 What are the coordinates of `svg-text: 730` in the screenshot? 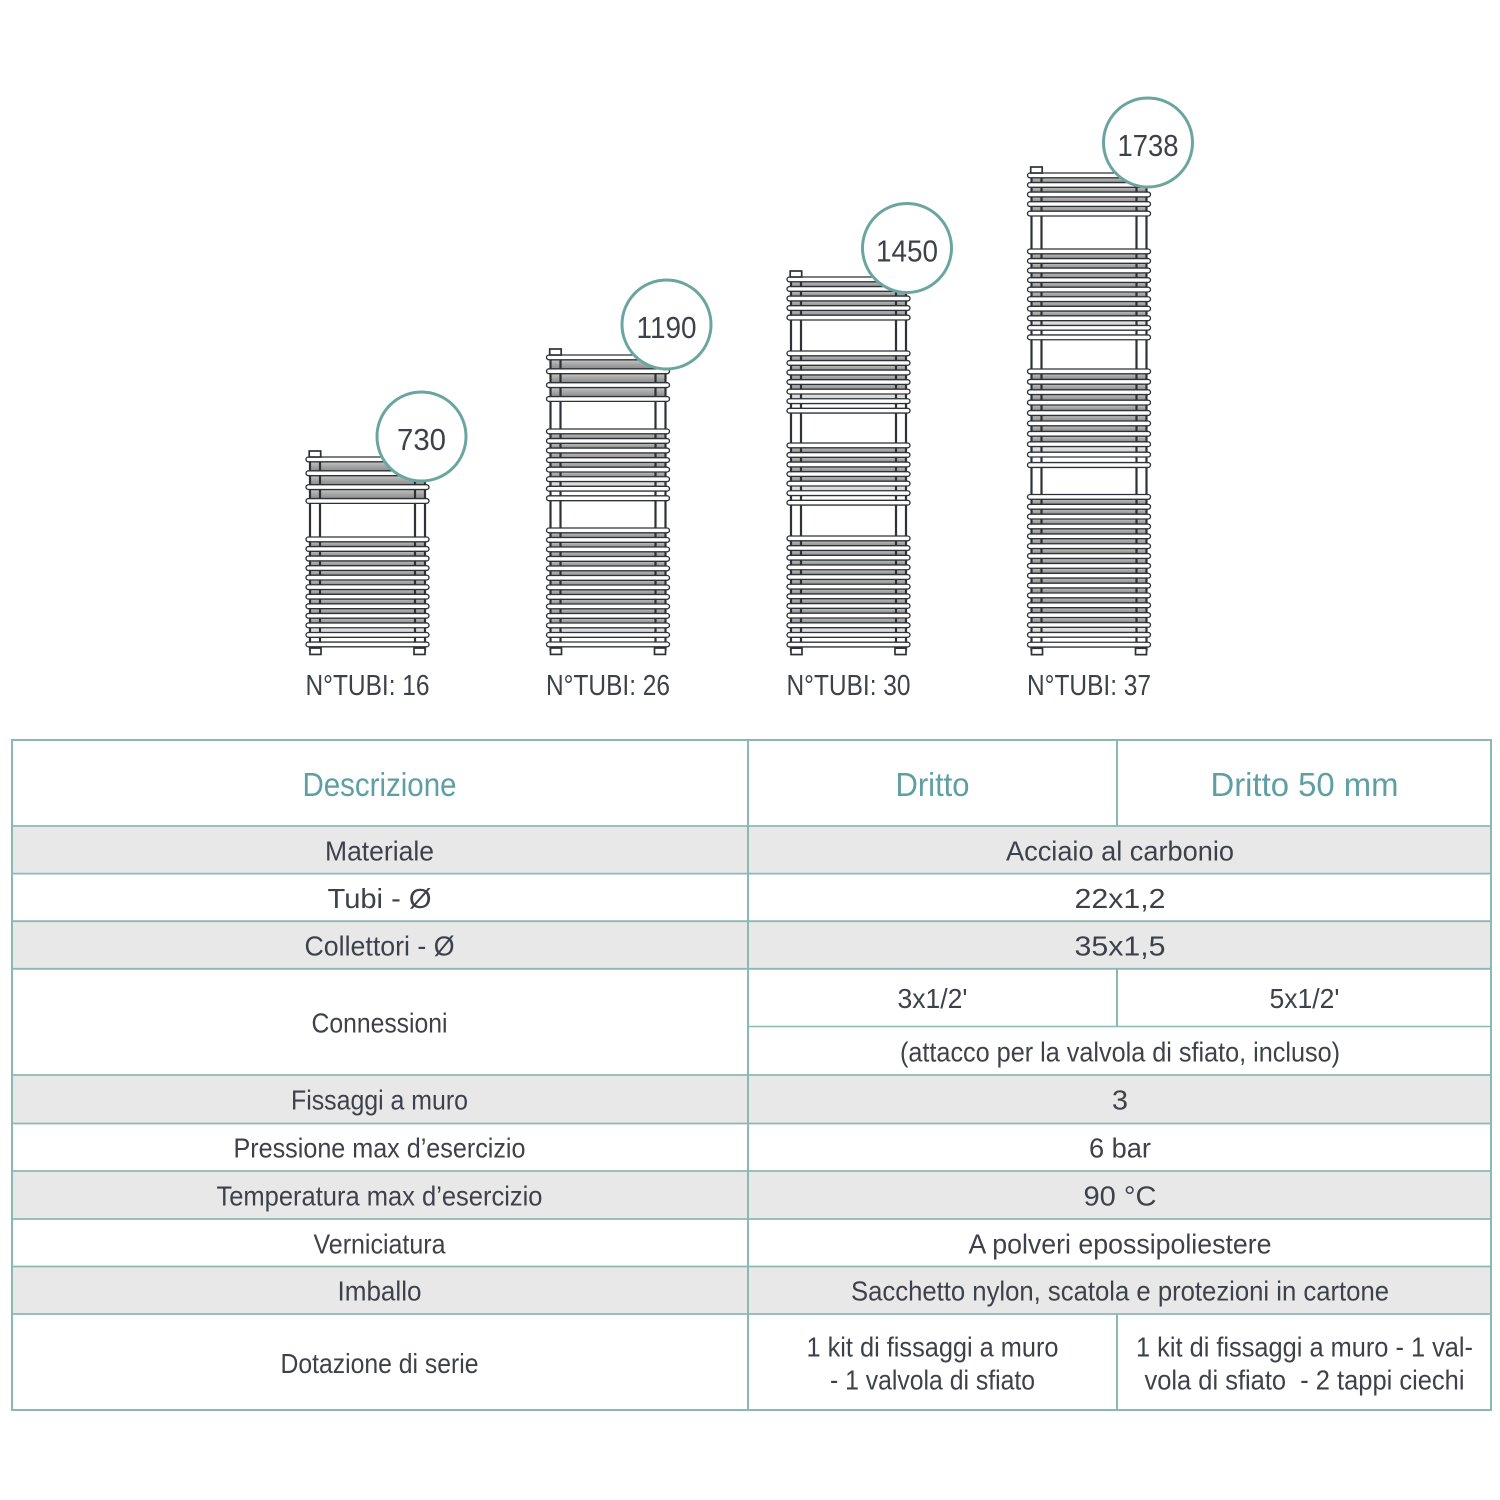 It's located at (421, 439).